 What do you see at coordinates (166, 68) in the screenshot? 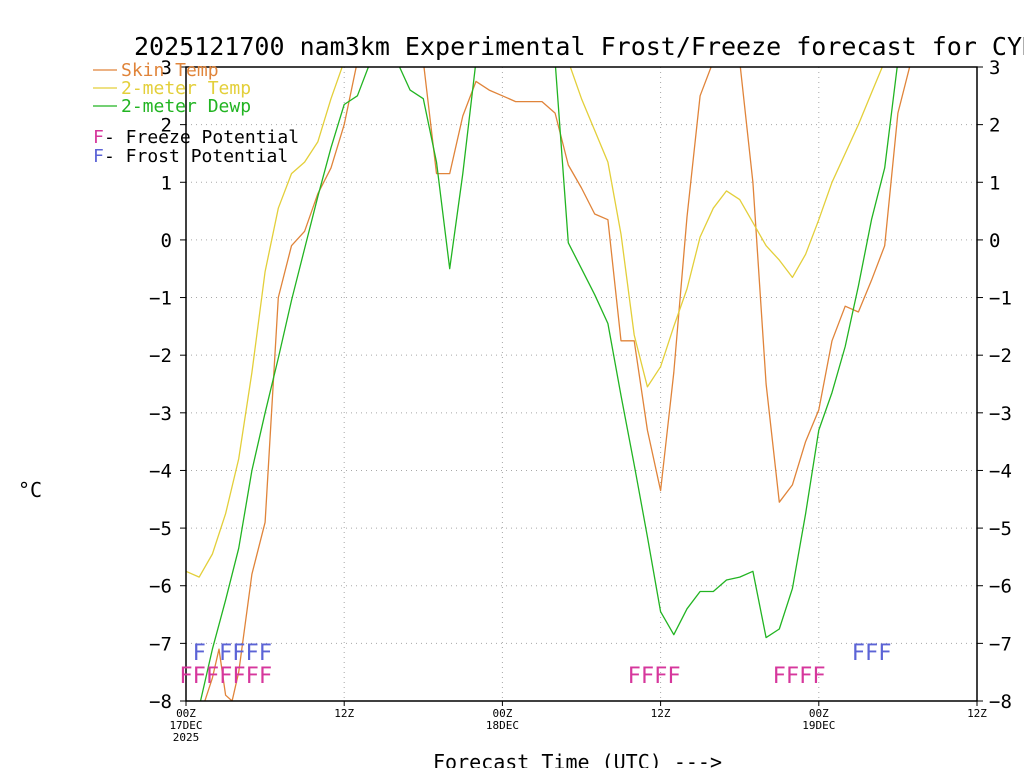
I see `y-tick-label: 3` at bounding box center [166, 68].